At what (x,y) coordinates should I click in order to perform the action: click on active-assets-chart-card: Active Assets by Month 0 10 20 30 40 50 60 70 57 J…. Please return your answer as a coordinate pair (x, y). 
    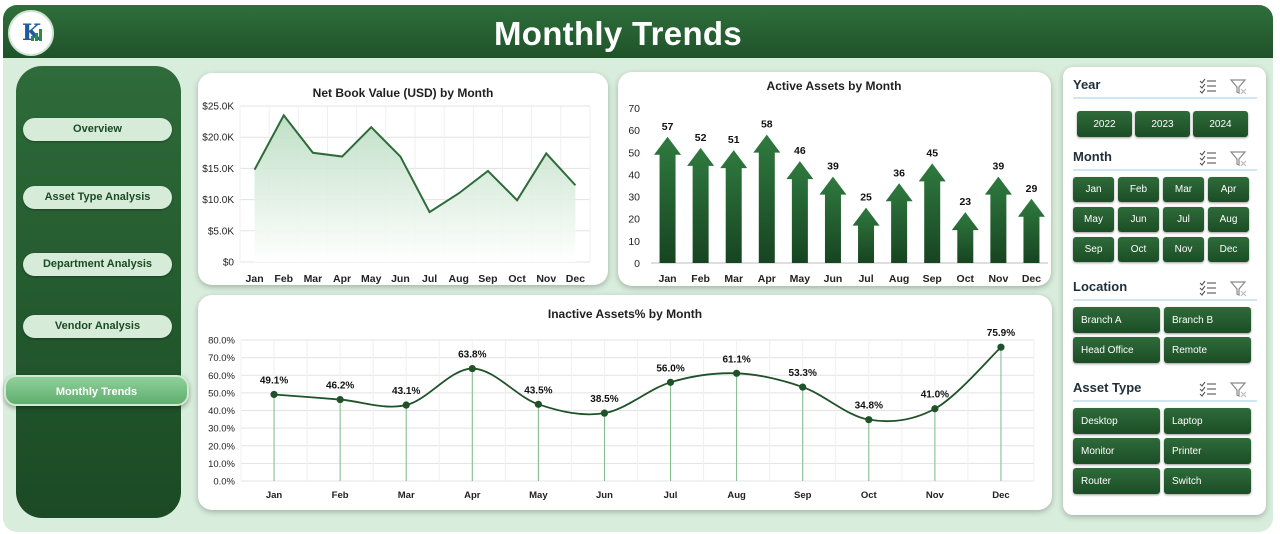
    Looking at the image, I should click on (834, 179).